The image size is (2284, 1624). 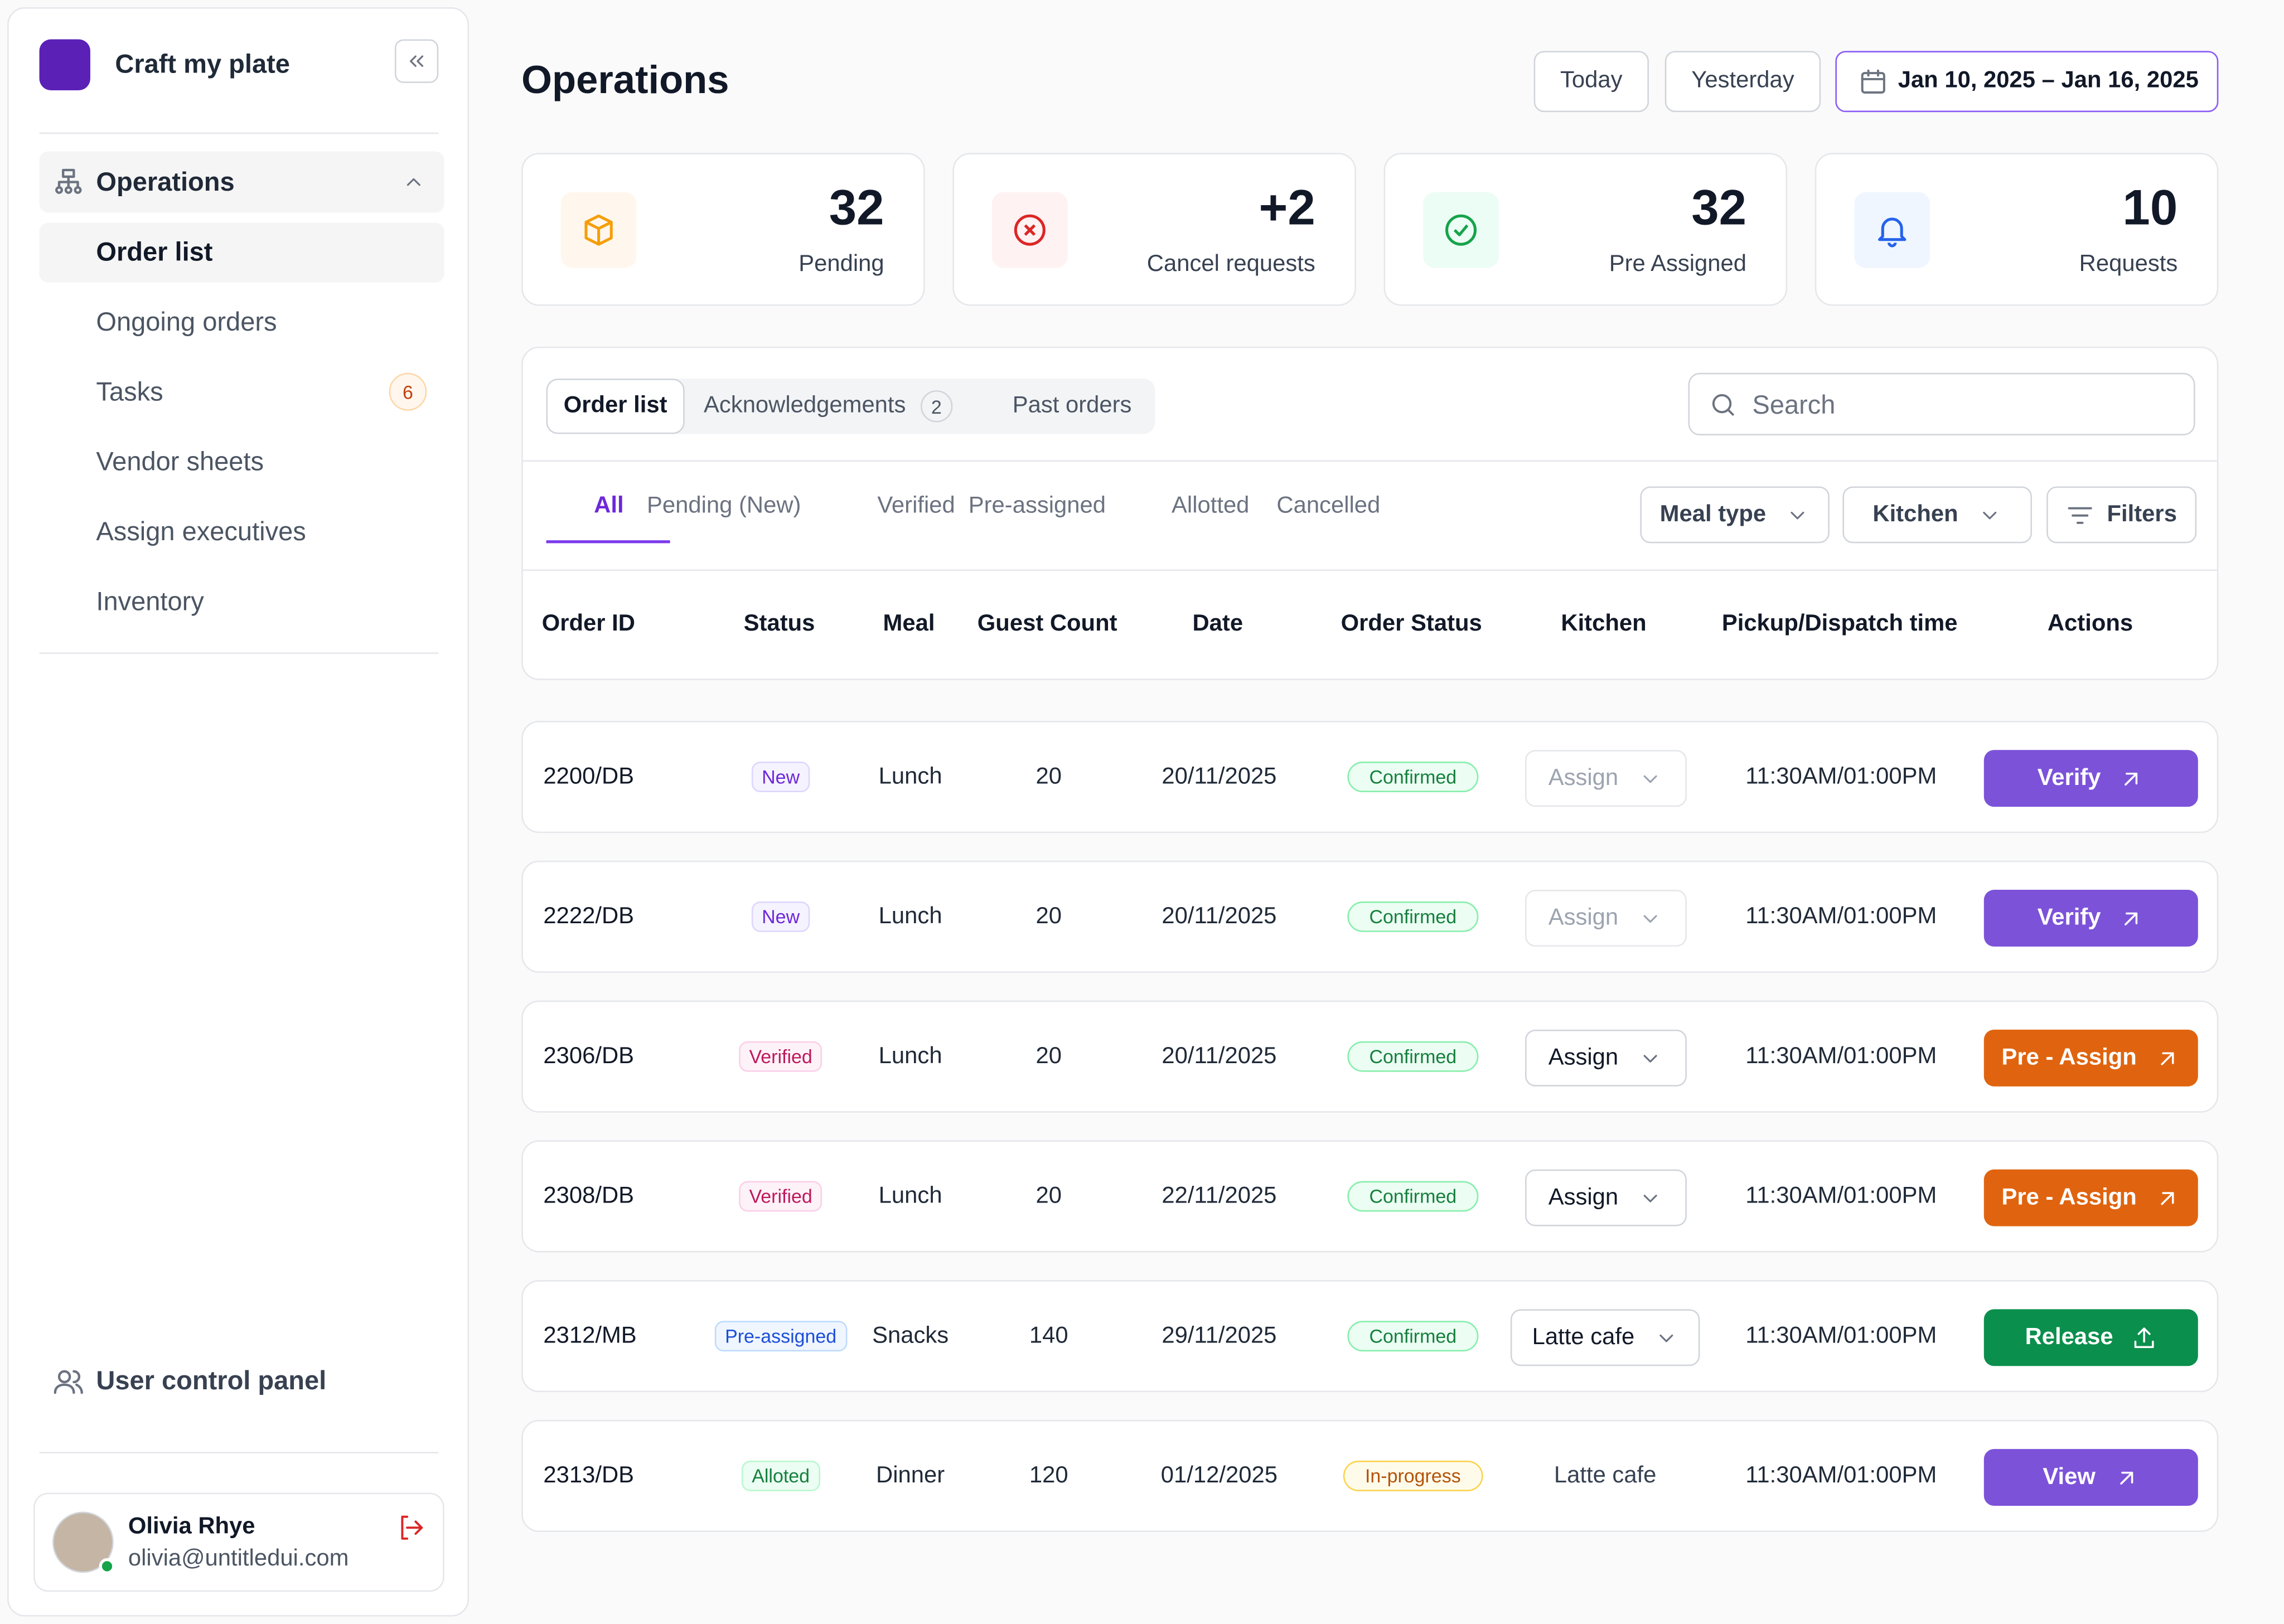 I want to click on filter-label: Meal type, so click(x=1713, y=514).